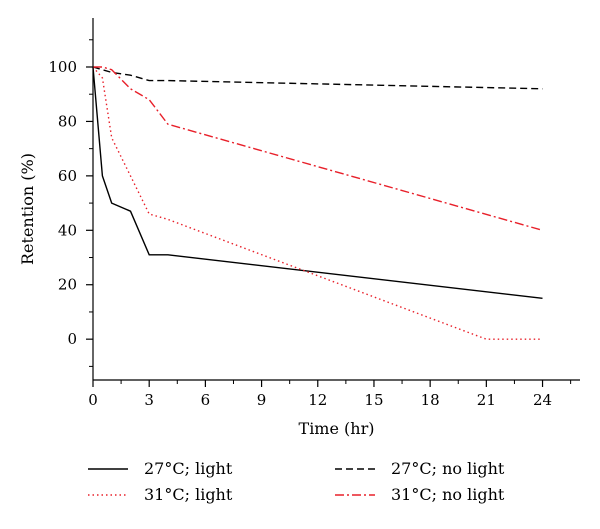 The width and height of the screenshot is (600, 529). Describe the element at coordinates (486, 400) in the screenshot. I see `x-tick-label: 21` at that location.